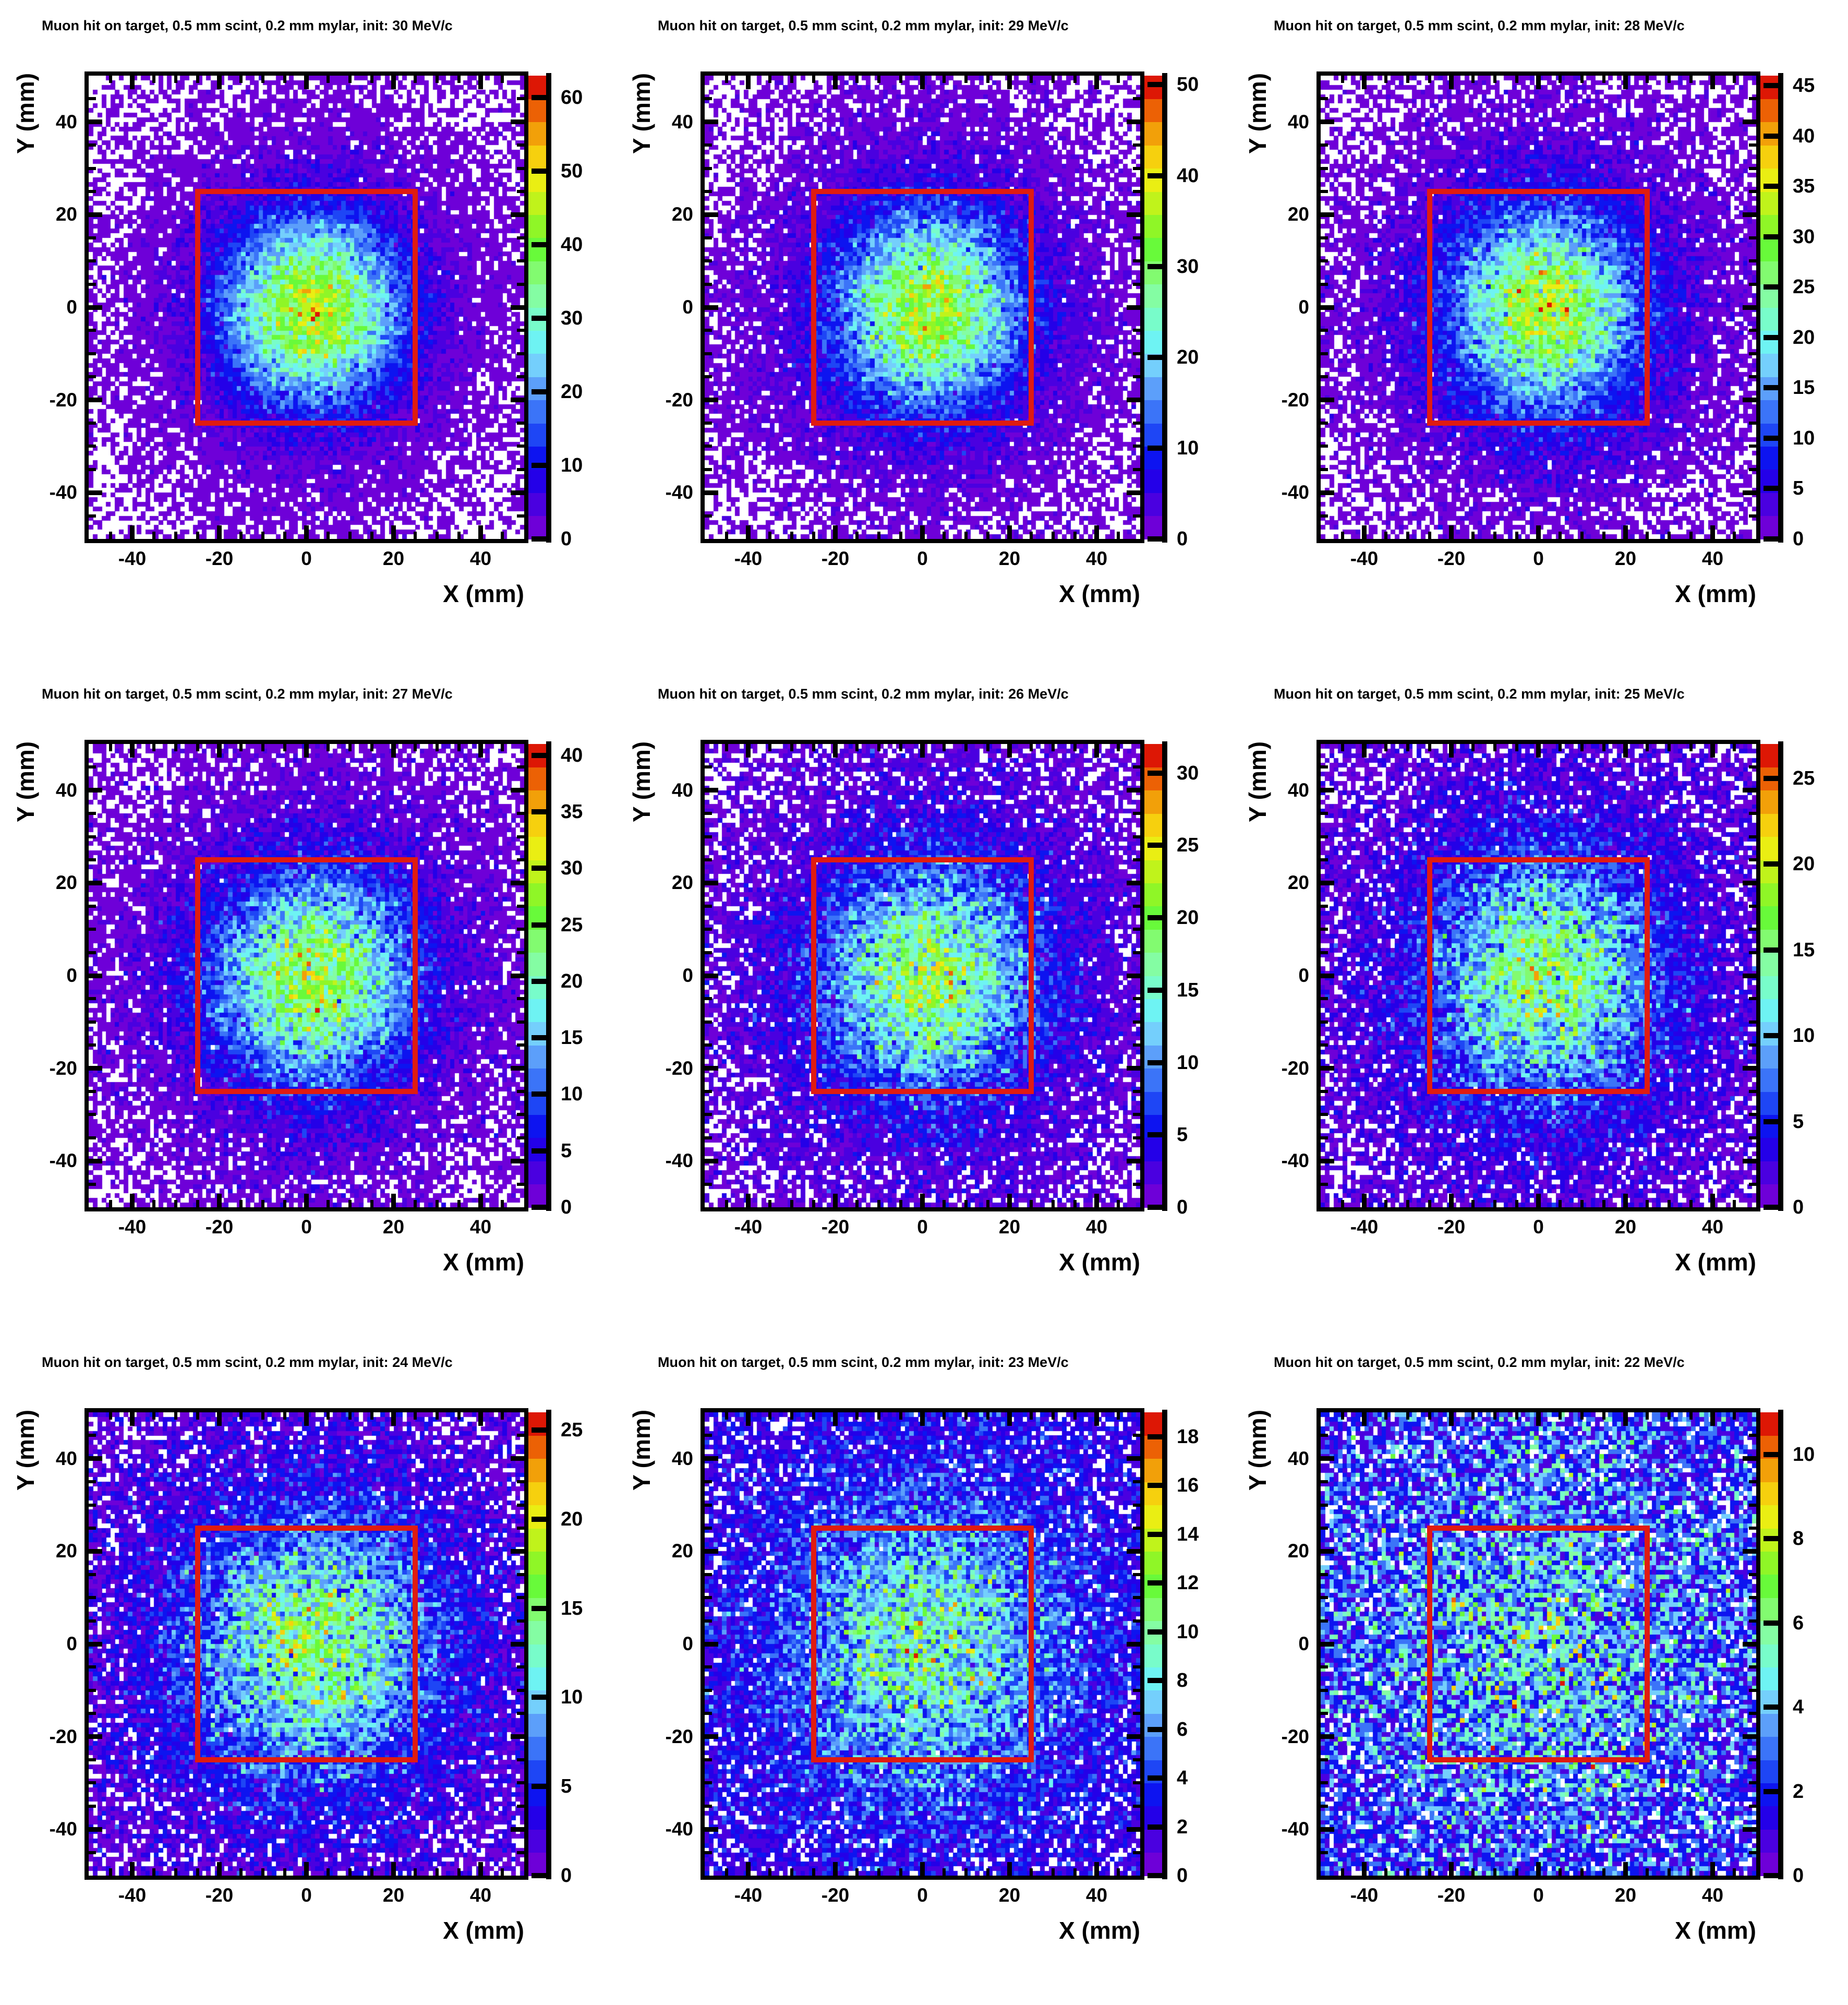  I want to click on colorbar-tick-label: 10, so click(1188, 448).